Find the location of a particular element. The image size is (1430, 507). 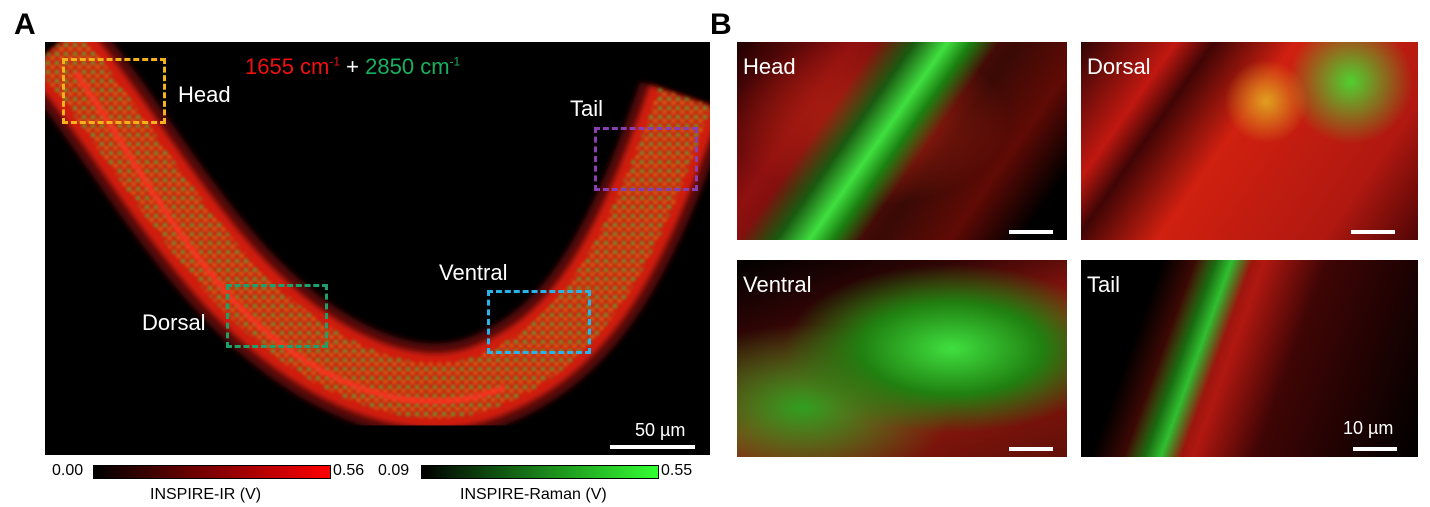

panel-letter-b: B is located at coordinates (721, 24).